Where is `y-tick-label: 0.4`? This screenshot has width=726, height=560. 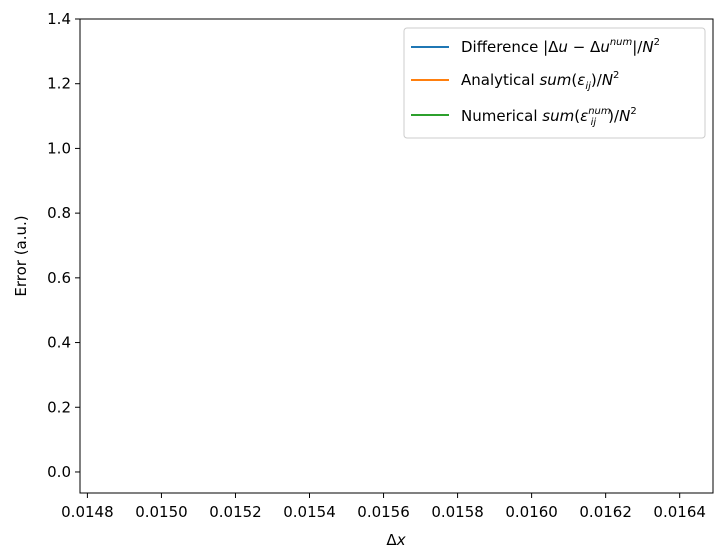 y-tick-label: 0.4 is located at coordinates (59, 343).